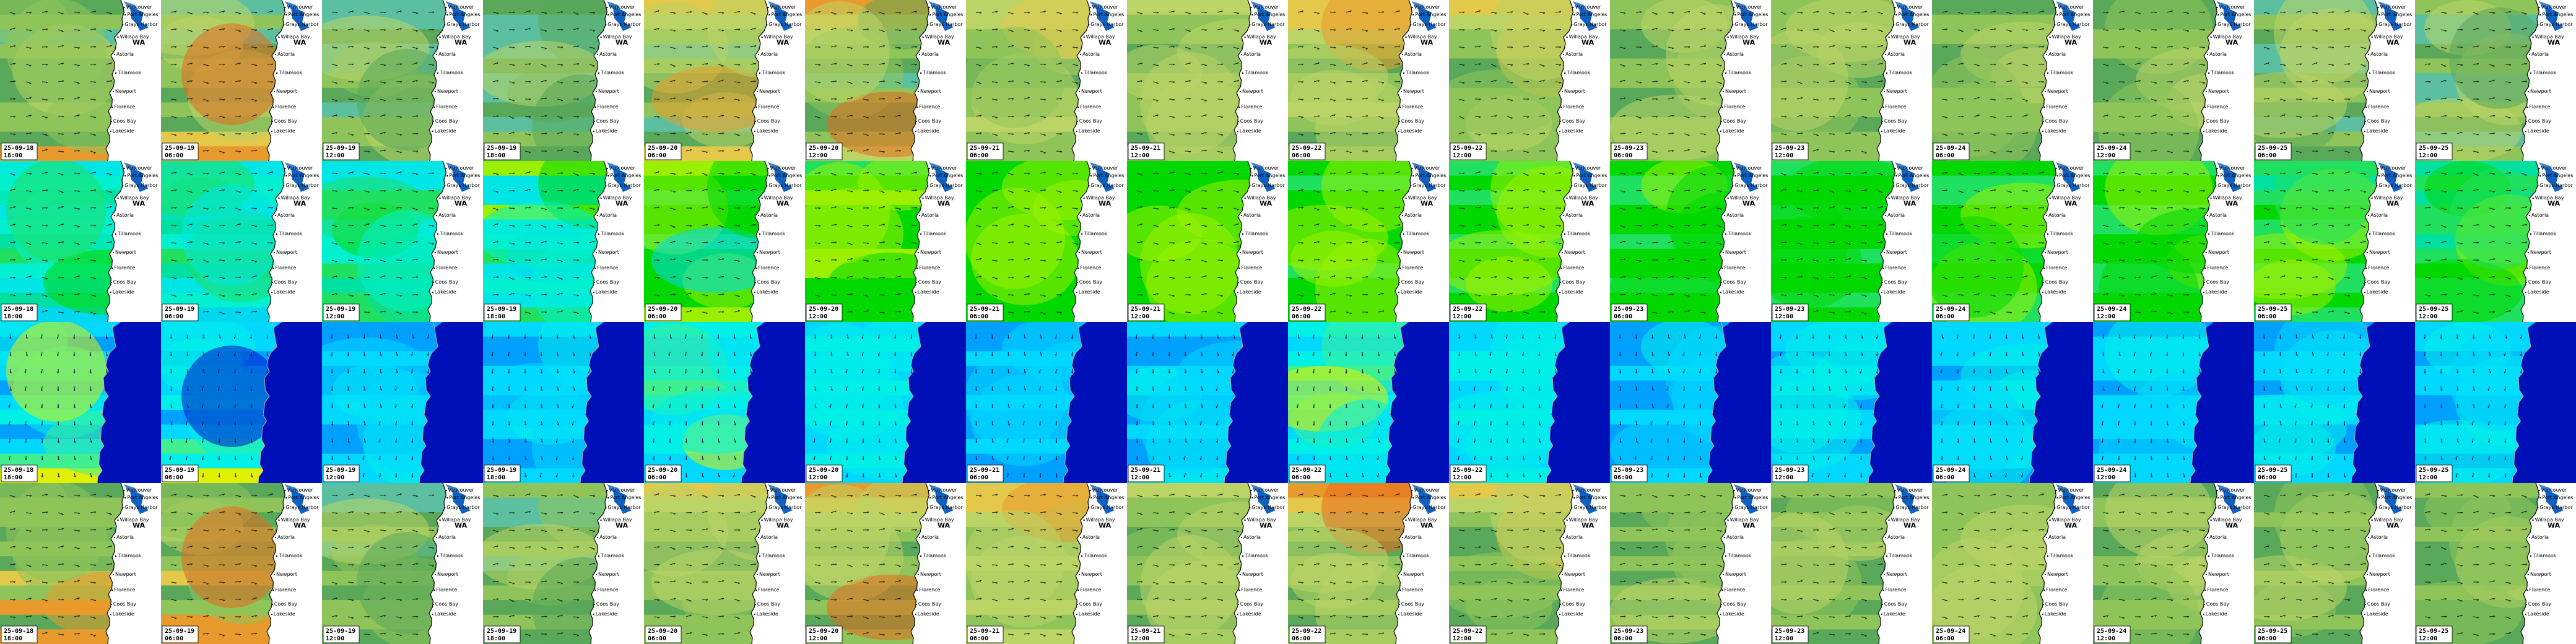  I want to click on contour-blob, so click(1190, 264).